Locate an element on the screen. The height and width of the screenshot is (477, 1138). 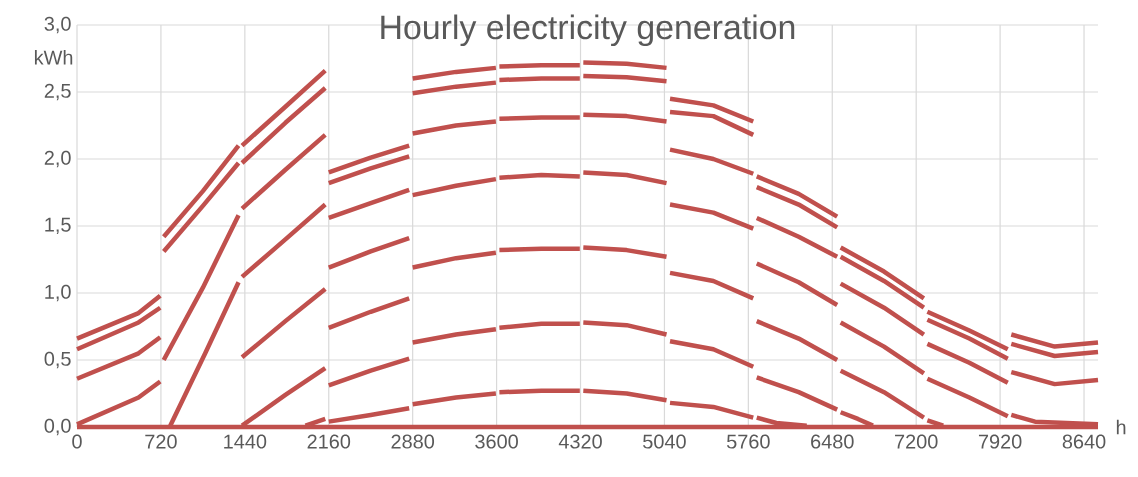
y-tick-label: 0,5 is located at coordinates (57, 360).